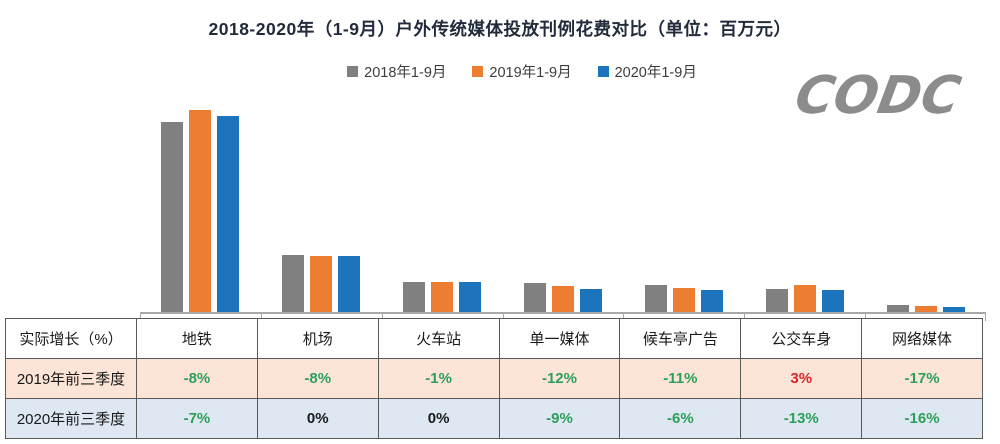 The image size is (1000, 444). What do you see at coordinates (922, 339) in the screenshot?
I see `table-header-cell: 网络媒体` at bounding box center [922, 339].